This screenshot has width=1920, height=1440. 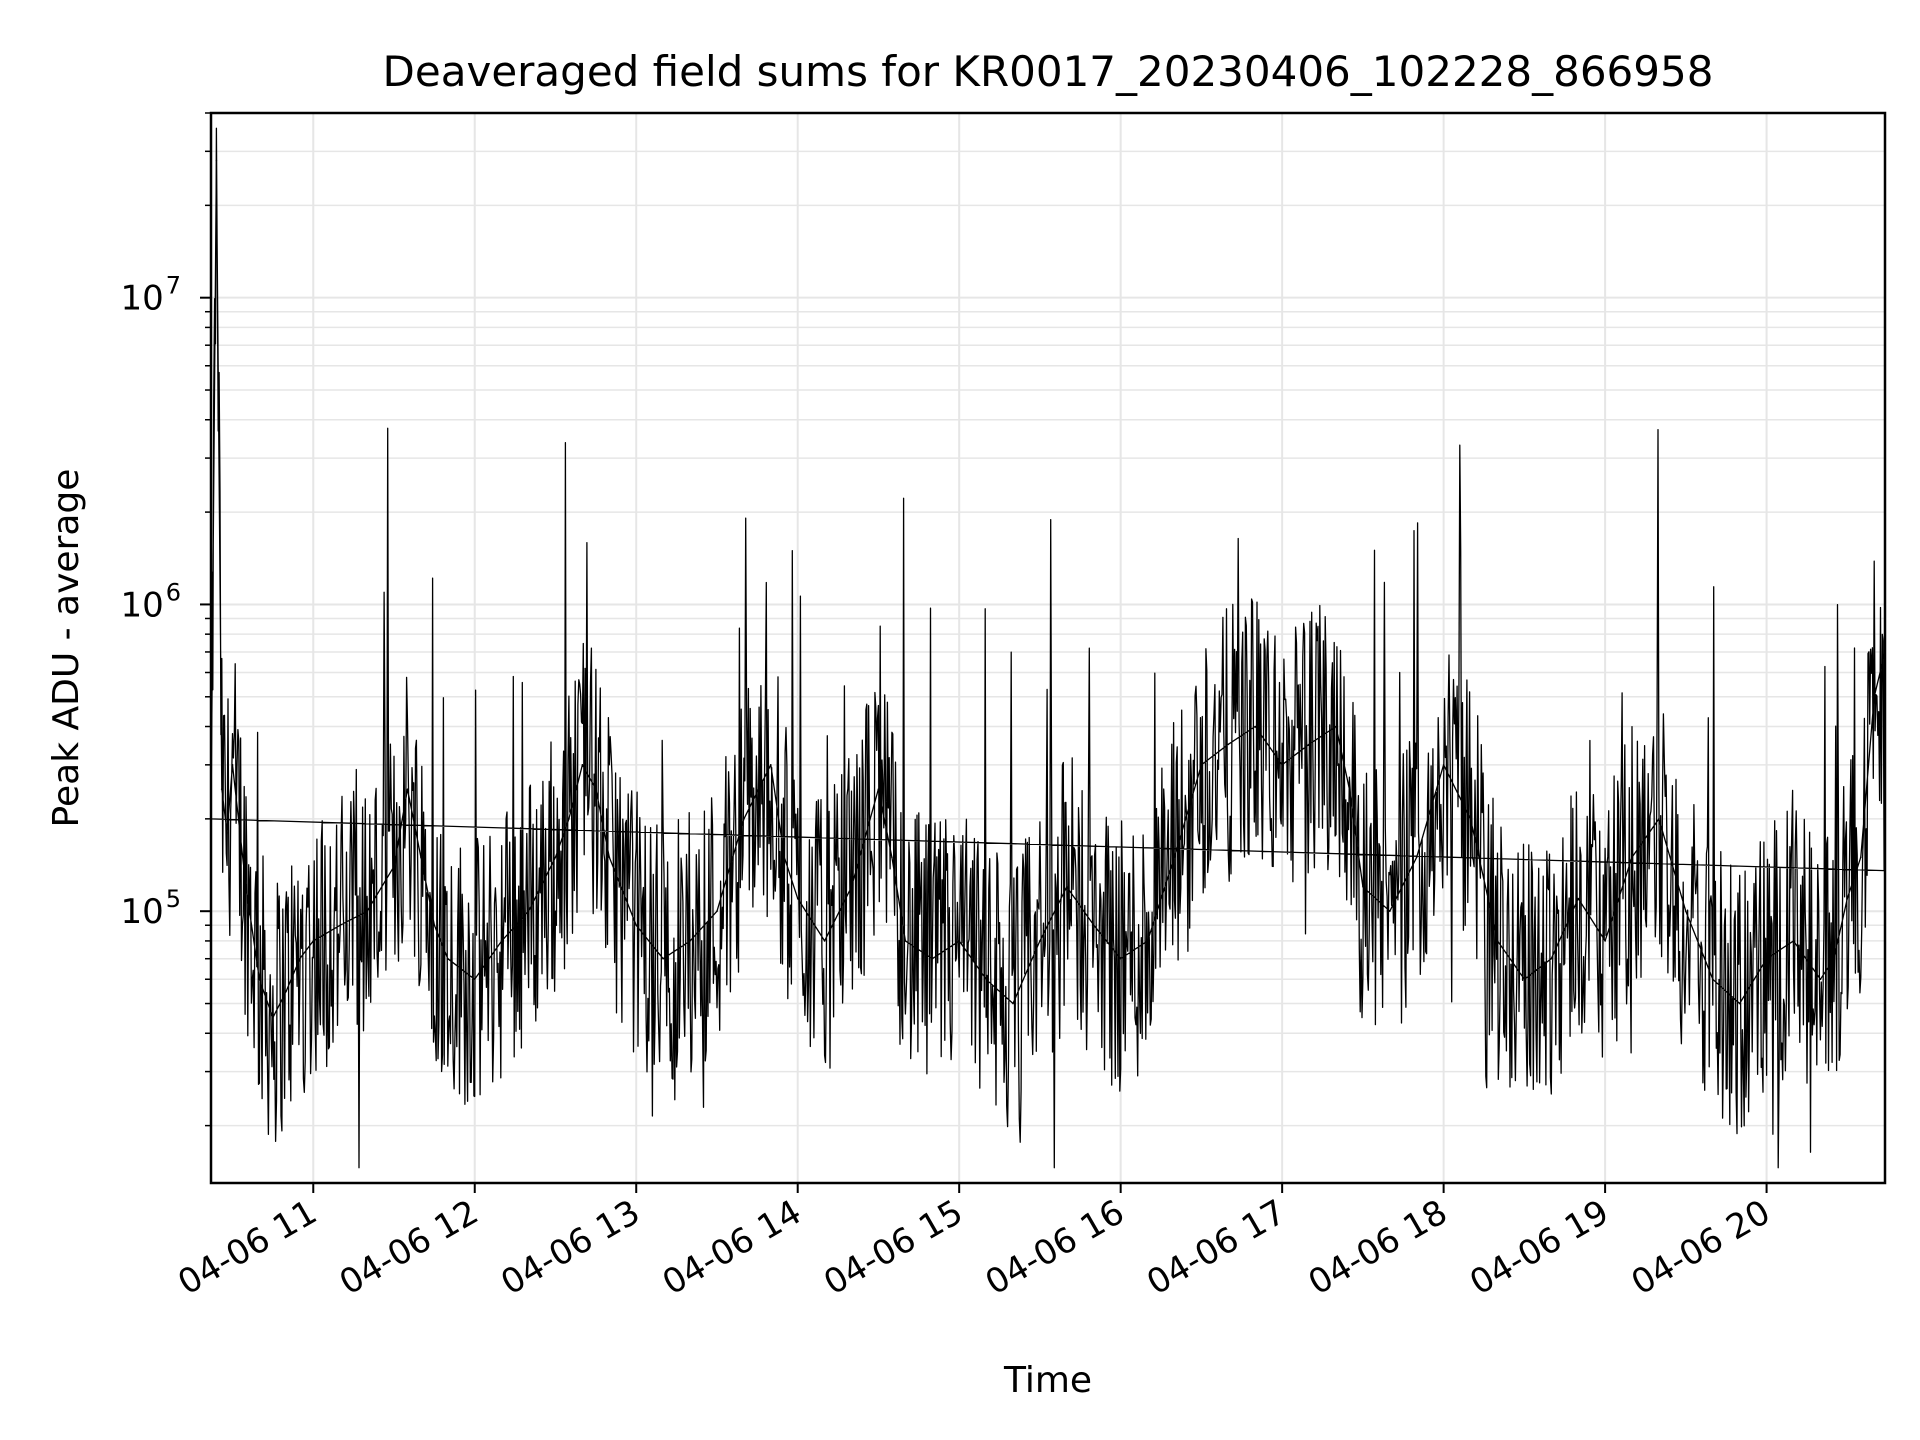 What do you see at coordinates (66, 648) in the screenshot?
I see `y-axis-label: Peak ADU - average` at bounding box center [66, 648].